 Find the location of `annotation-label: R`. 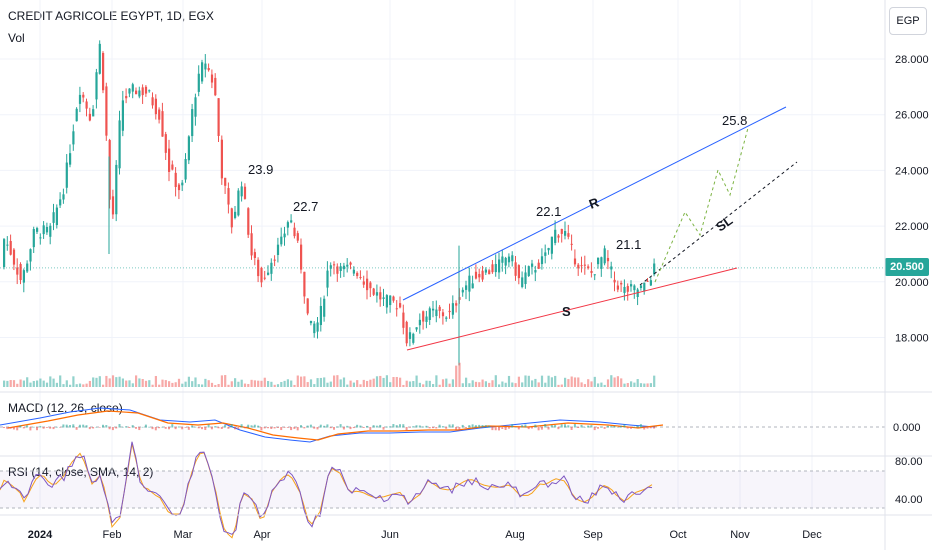

annotation-label: R is located at coordinates (594, 203).